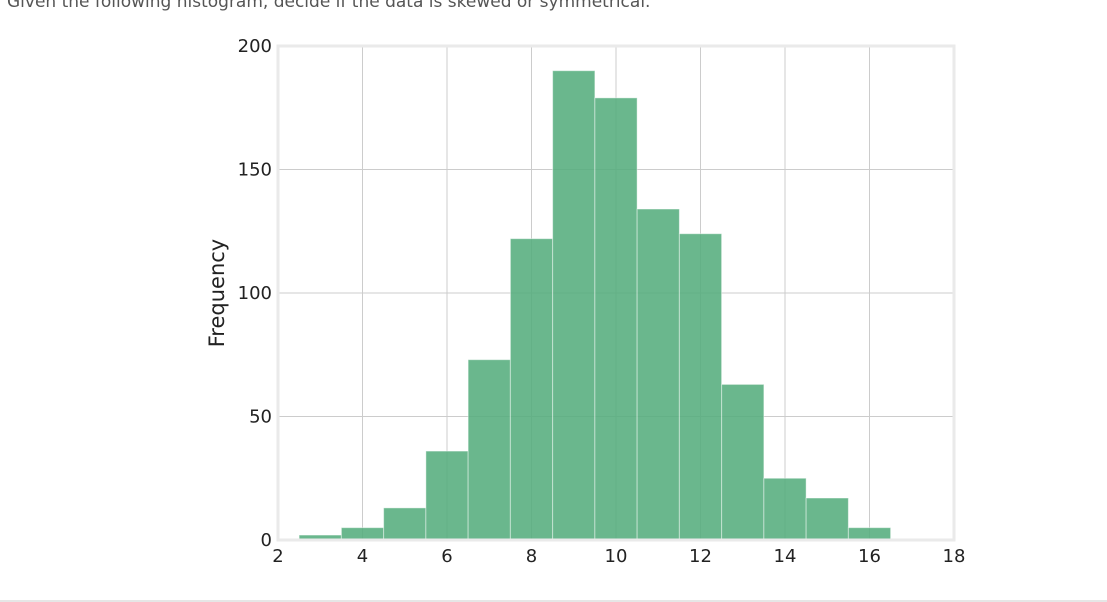  What do you see at coordinates (869, 556) in the screenshot?
I see `x-tick-label: 16` at bounding box center [869, 556].